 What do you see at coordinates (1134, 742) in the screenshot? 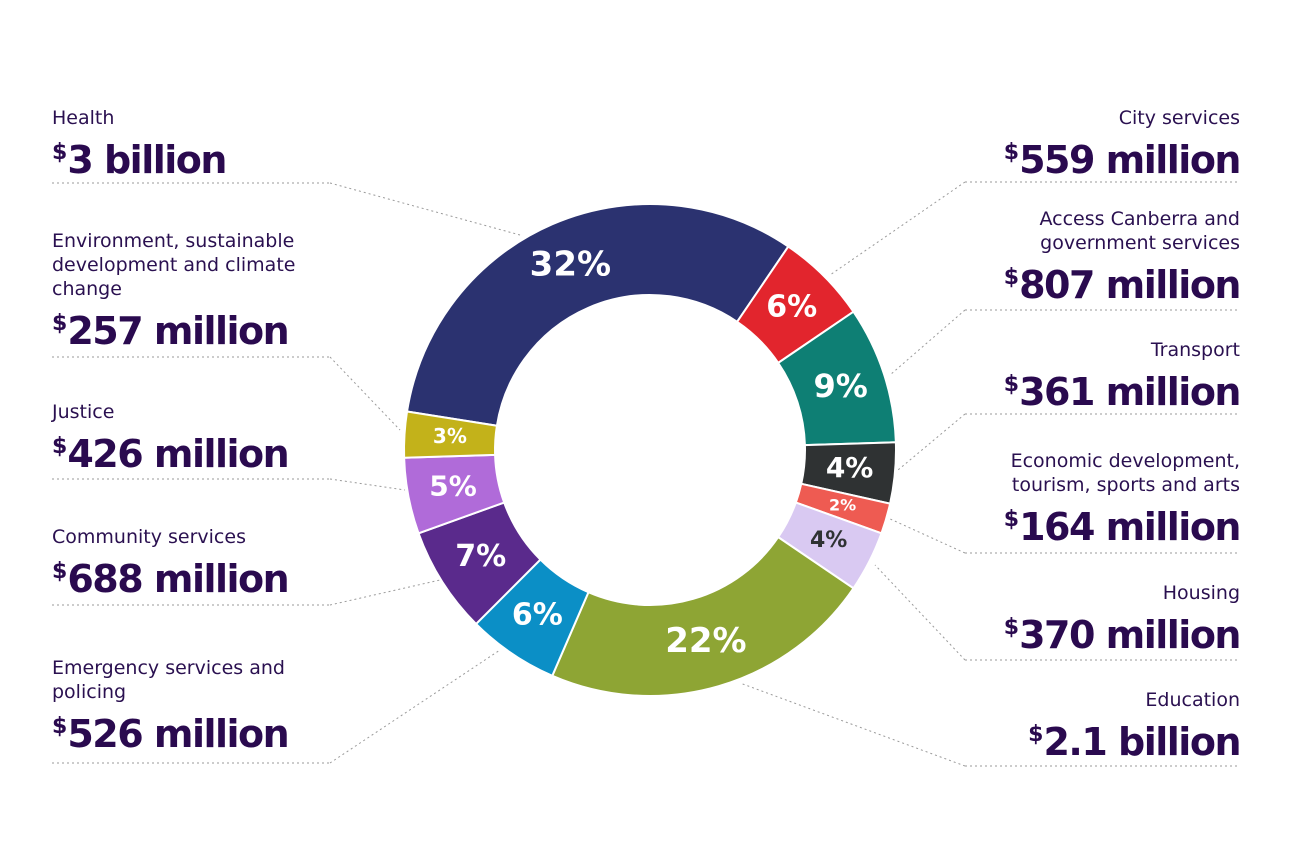
I see `amount: $2.1 billion` at bounding box center [1134, 742].